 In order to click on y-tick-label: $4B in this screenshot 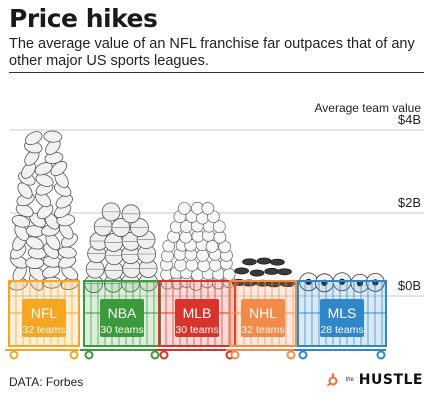, I will do `click(409, 119)`.